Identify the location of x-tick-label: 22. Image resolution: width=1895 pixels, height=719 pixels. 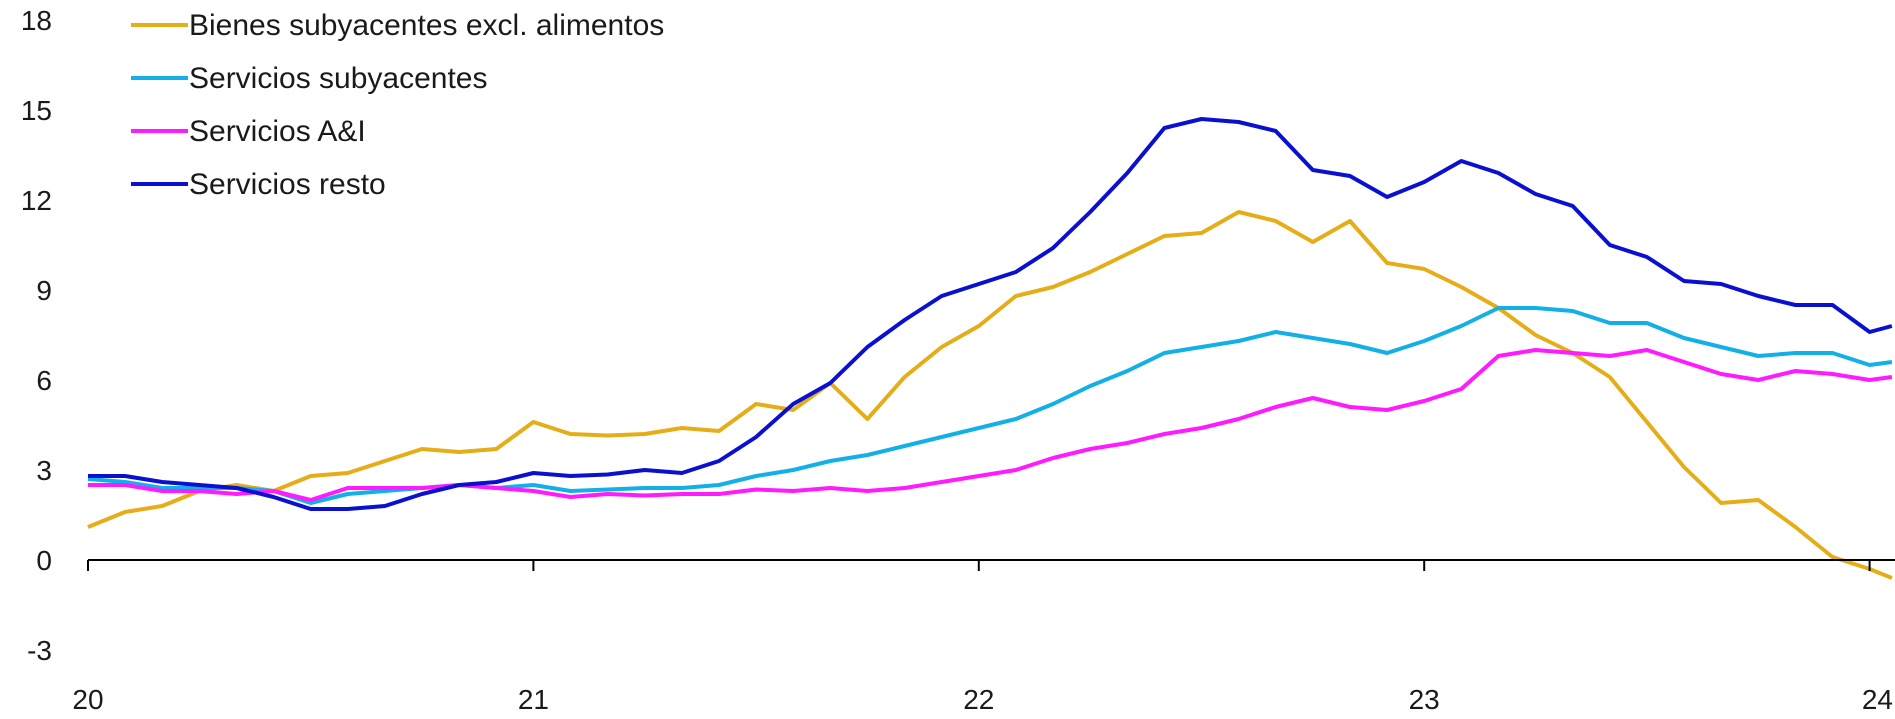
(978, 699).